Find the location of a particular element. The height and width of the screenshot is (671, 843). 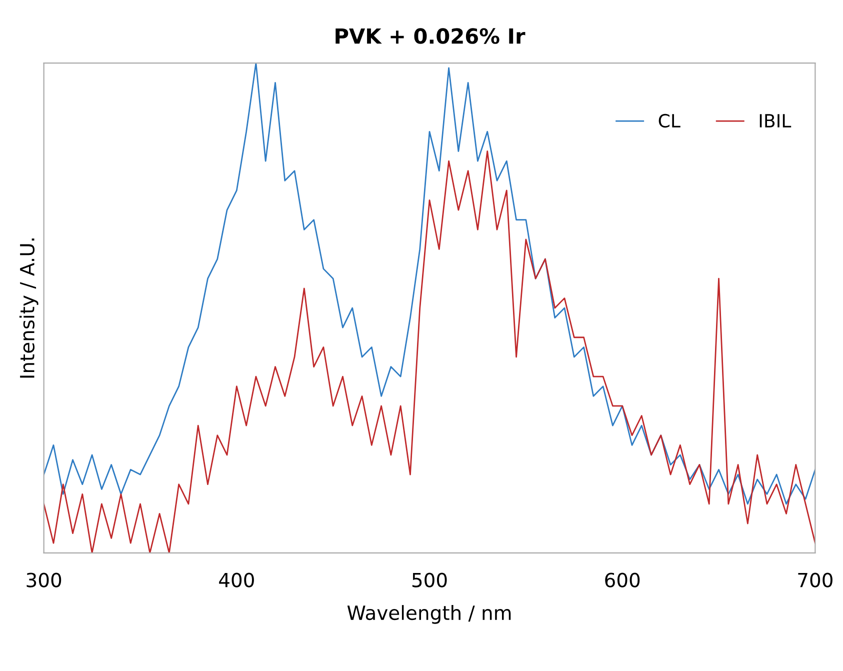

x-tick-label: 600 is located at coordinates (622, 580).